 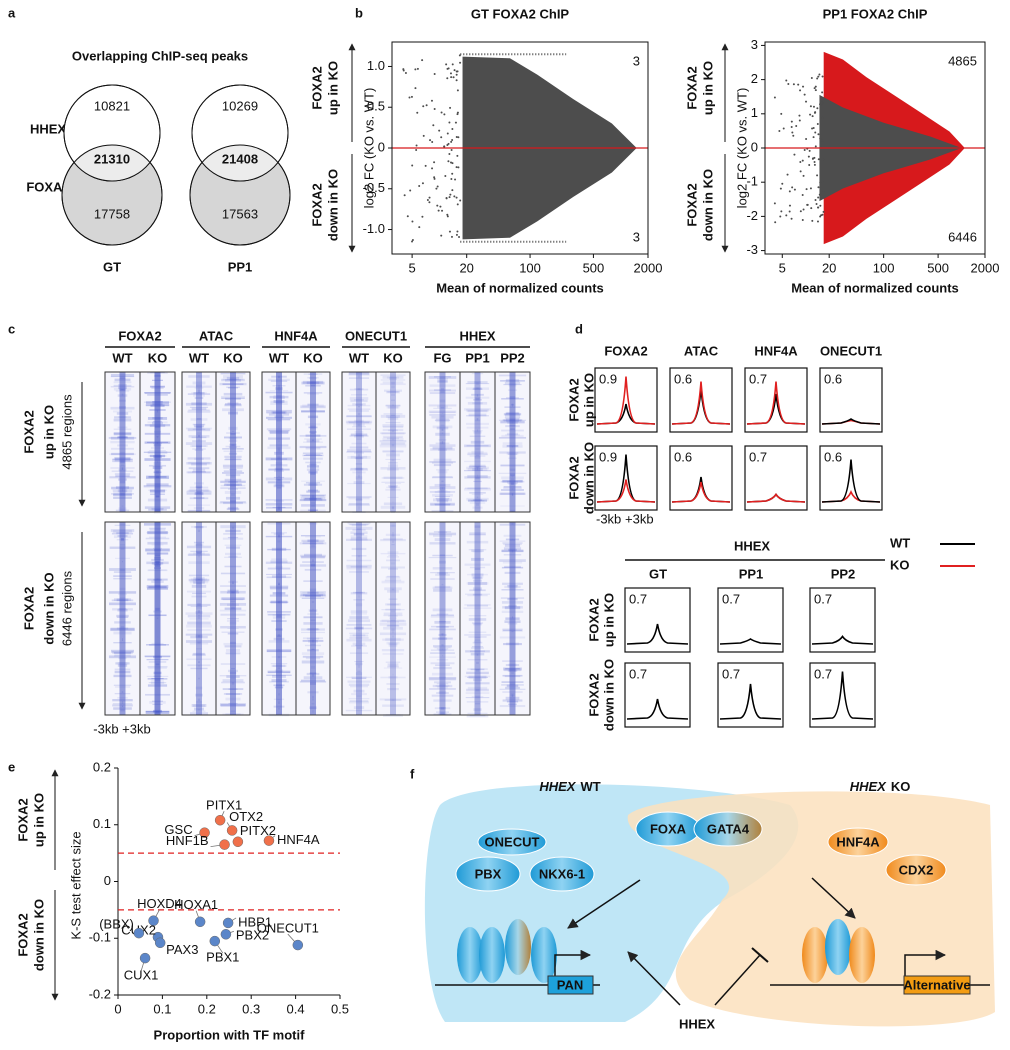 I want to click on side-label: down in KO, so click(x=707, y=205).